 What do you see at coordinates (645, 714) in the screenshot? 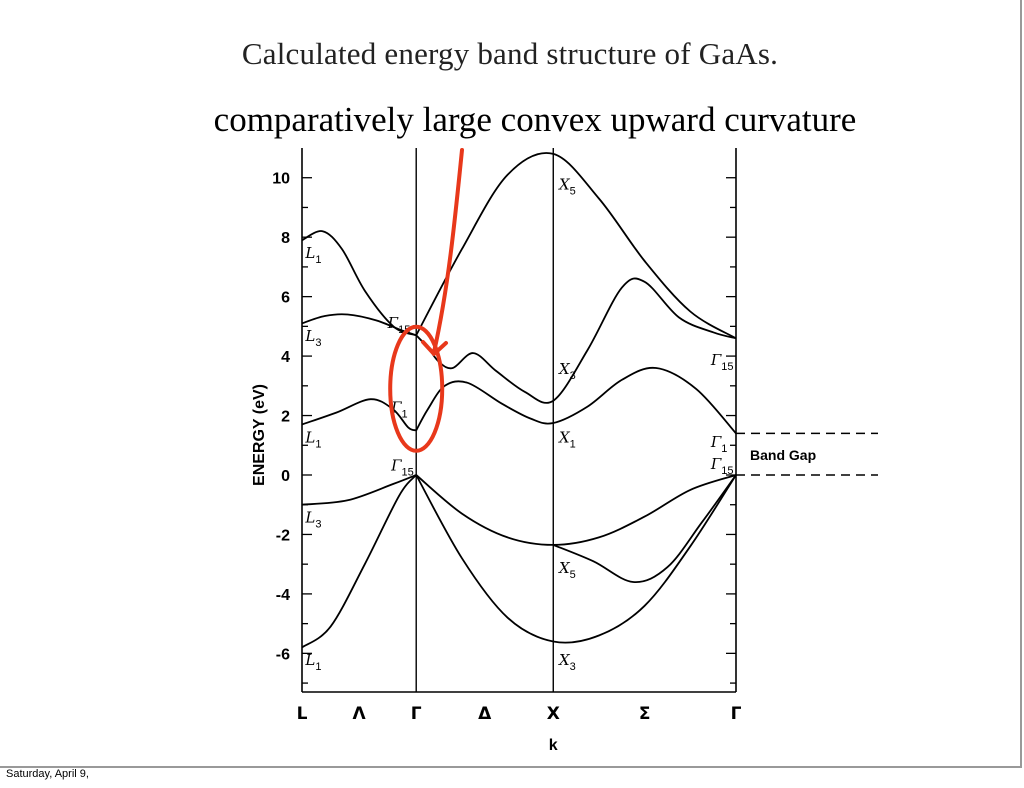
I see `k-point-label: Σ` at bounding box center [645, 714].